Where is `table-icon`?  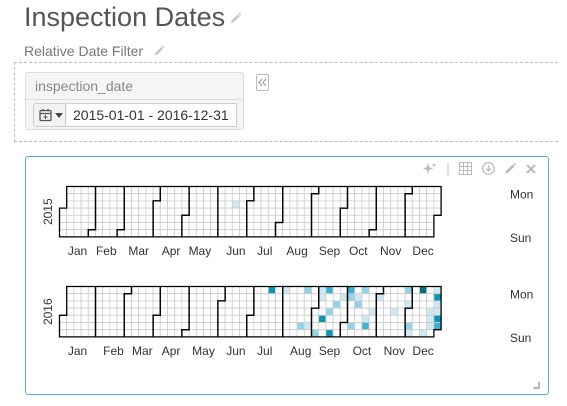
table-icon is located at coordinates (465, 168).